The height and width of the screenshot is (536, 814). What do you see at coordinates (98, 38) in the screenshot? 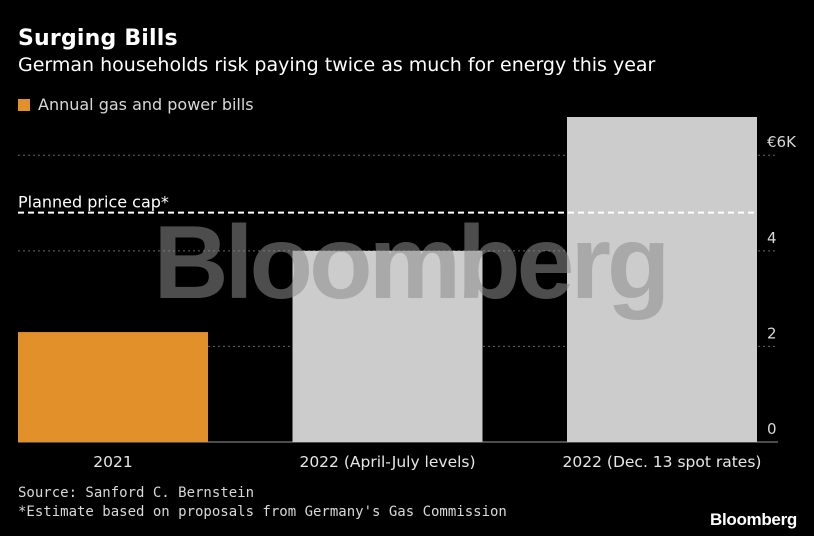
I see `chart-title: Surging Bills` at bounding box center [98, 38].